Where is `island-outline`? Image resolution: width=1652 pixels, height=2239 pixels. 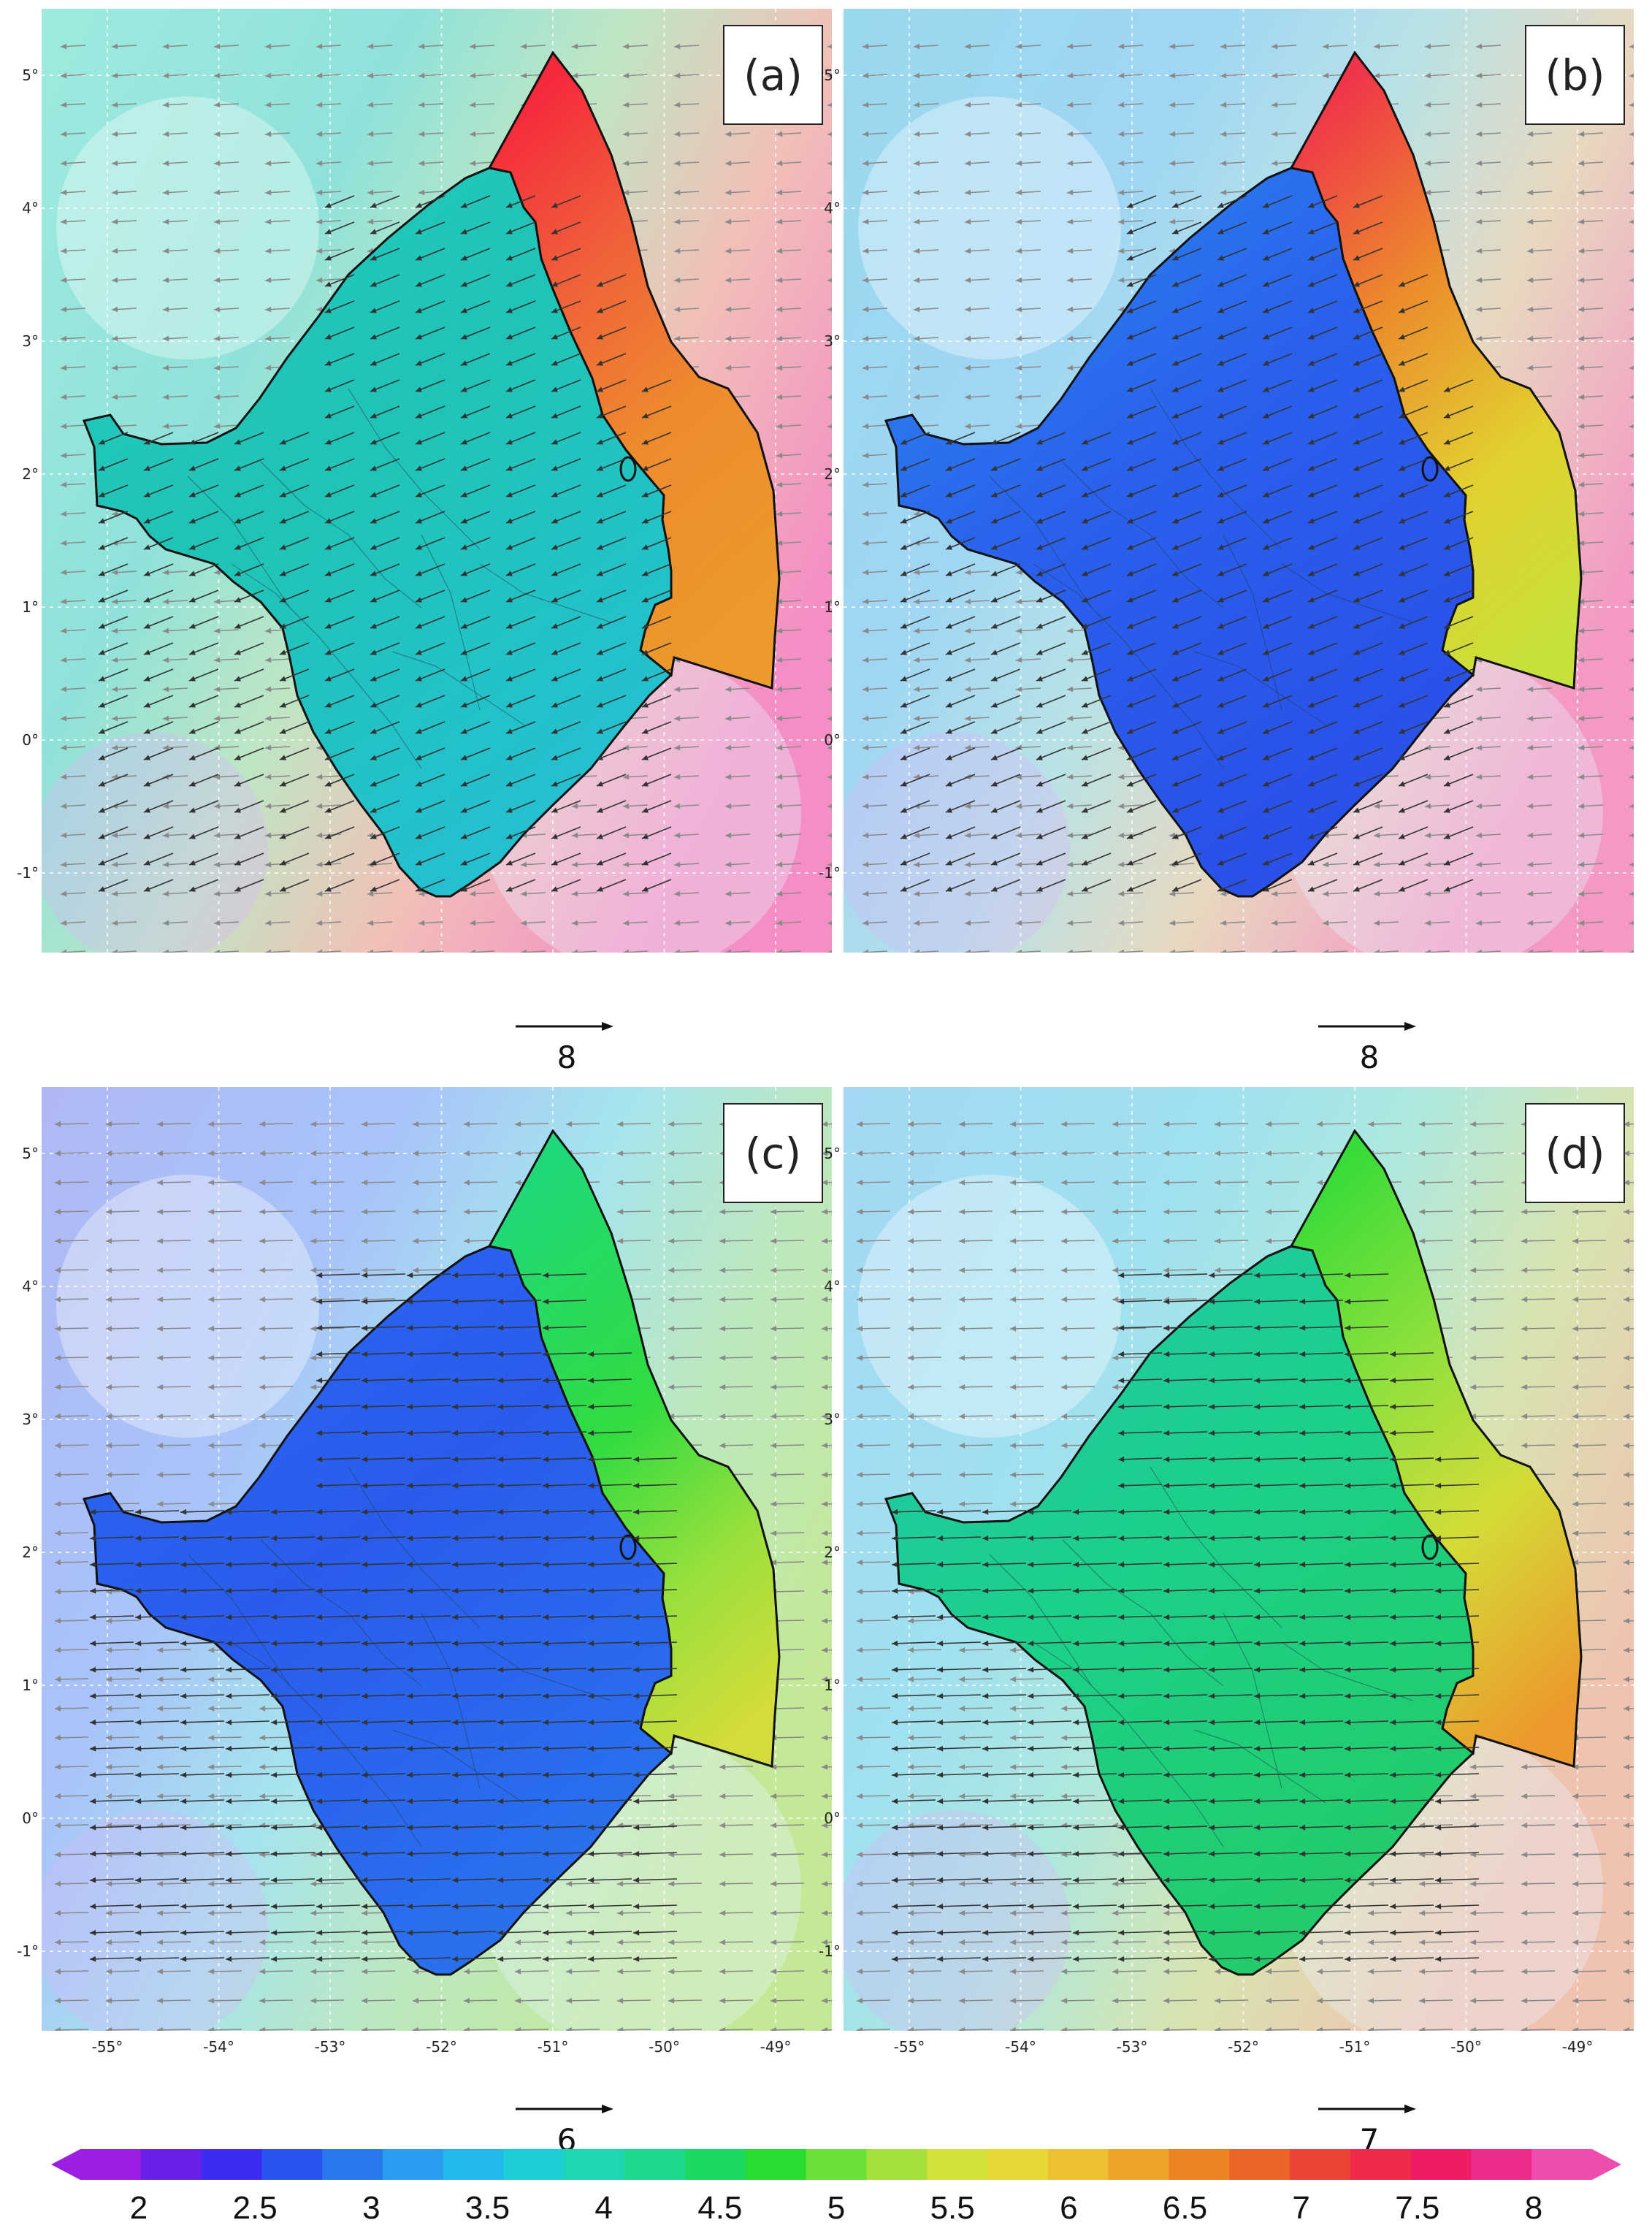
island-outline is located at coordinates (628, 1547).